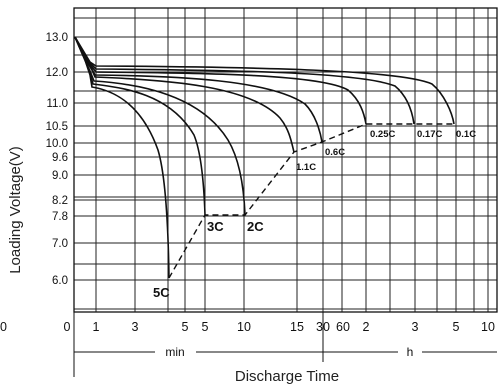  What do you see at coordinates (215, 226) in the screenshot?
I see `curve-label-3c: 3C` at bounding box center [215, 226].